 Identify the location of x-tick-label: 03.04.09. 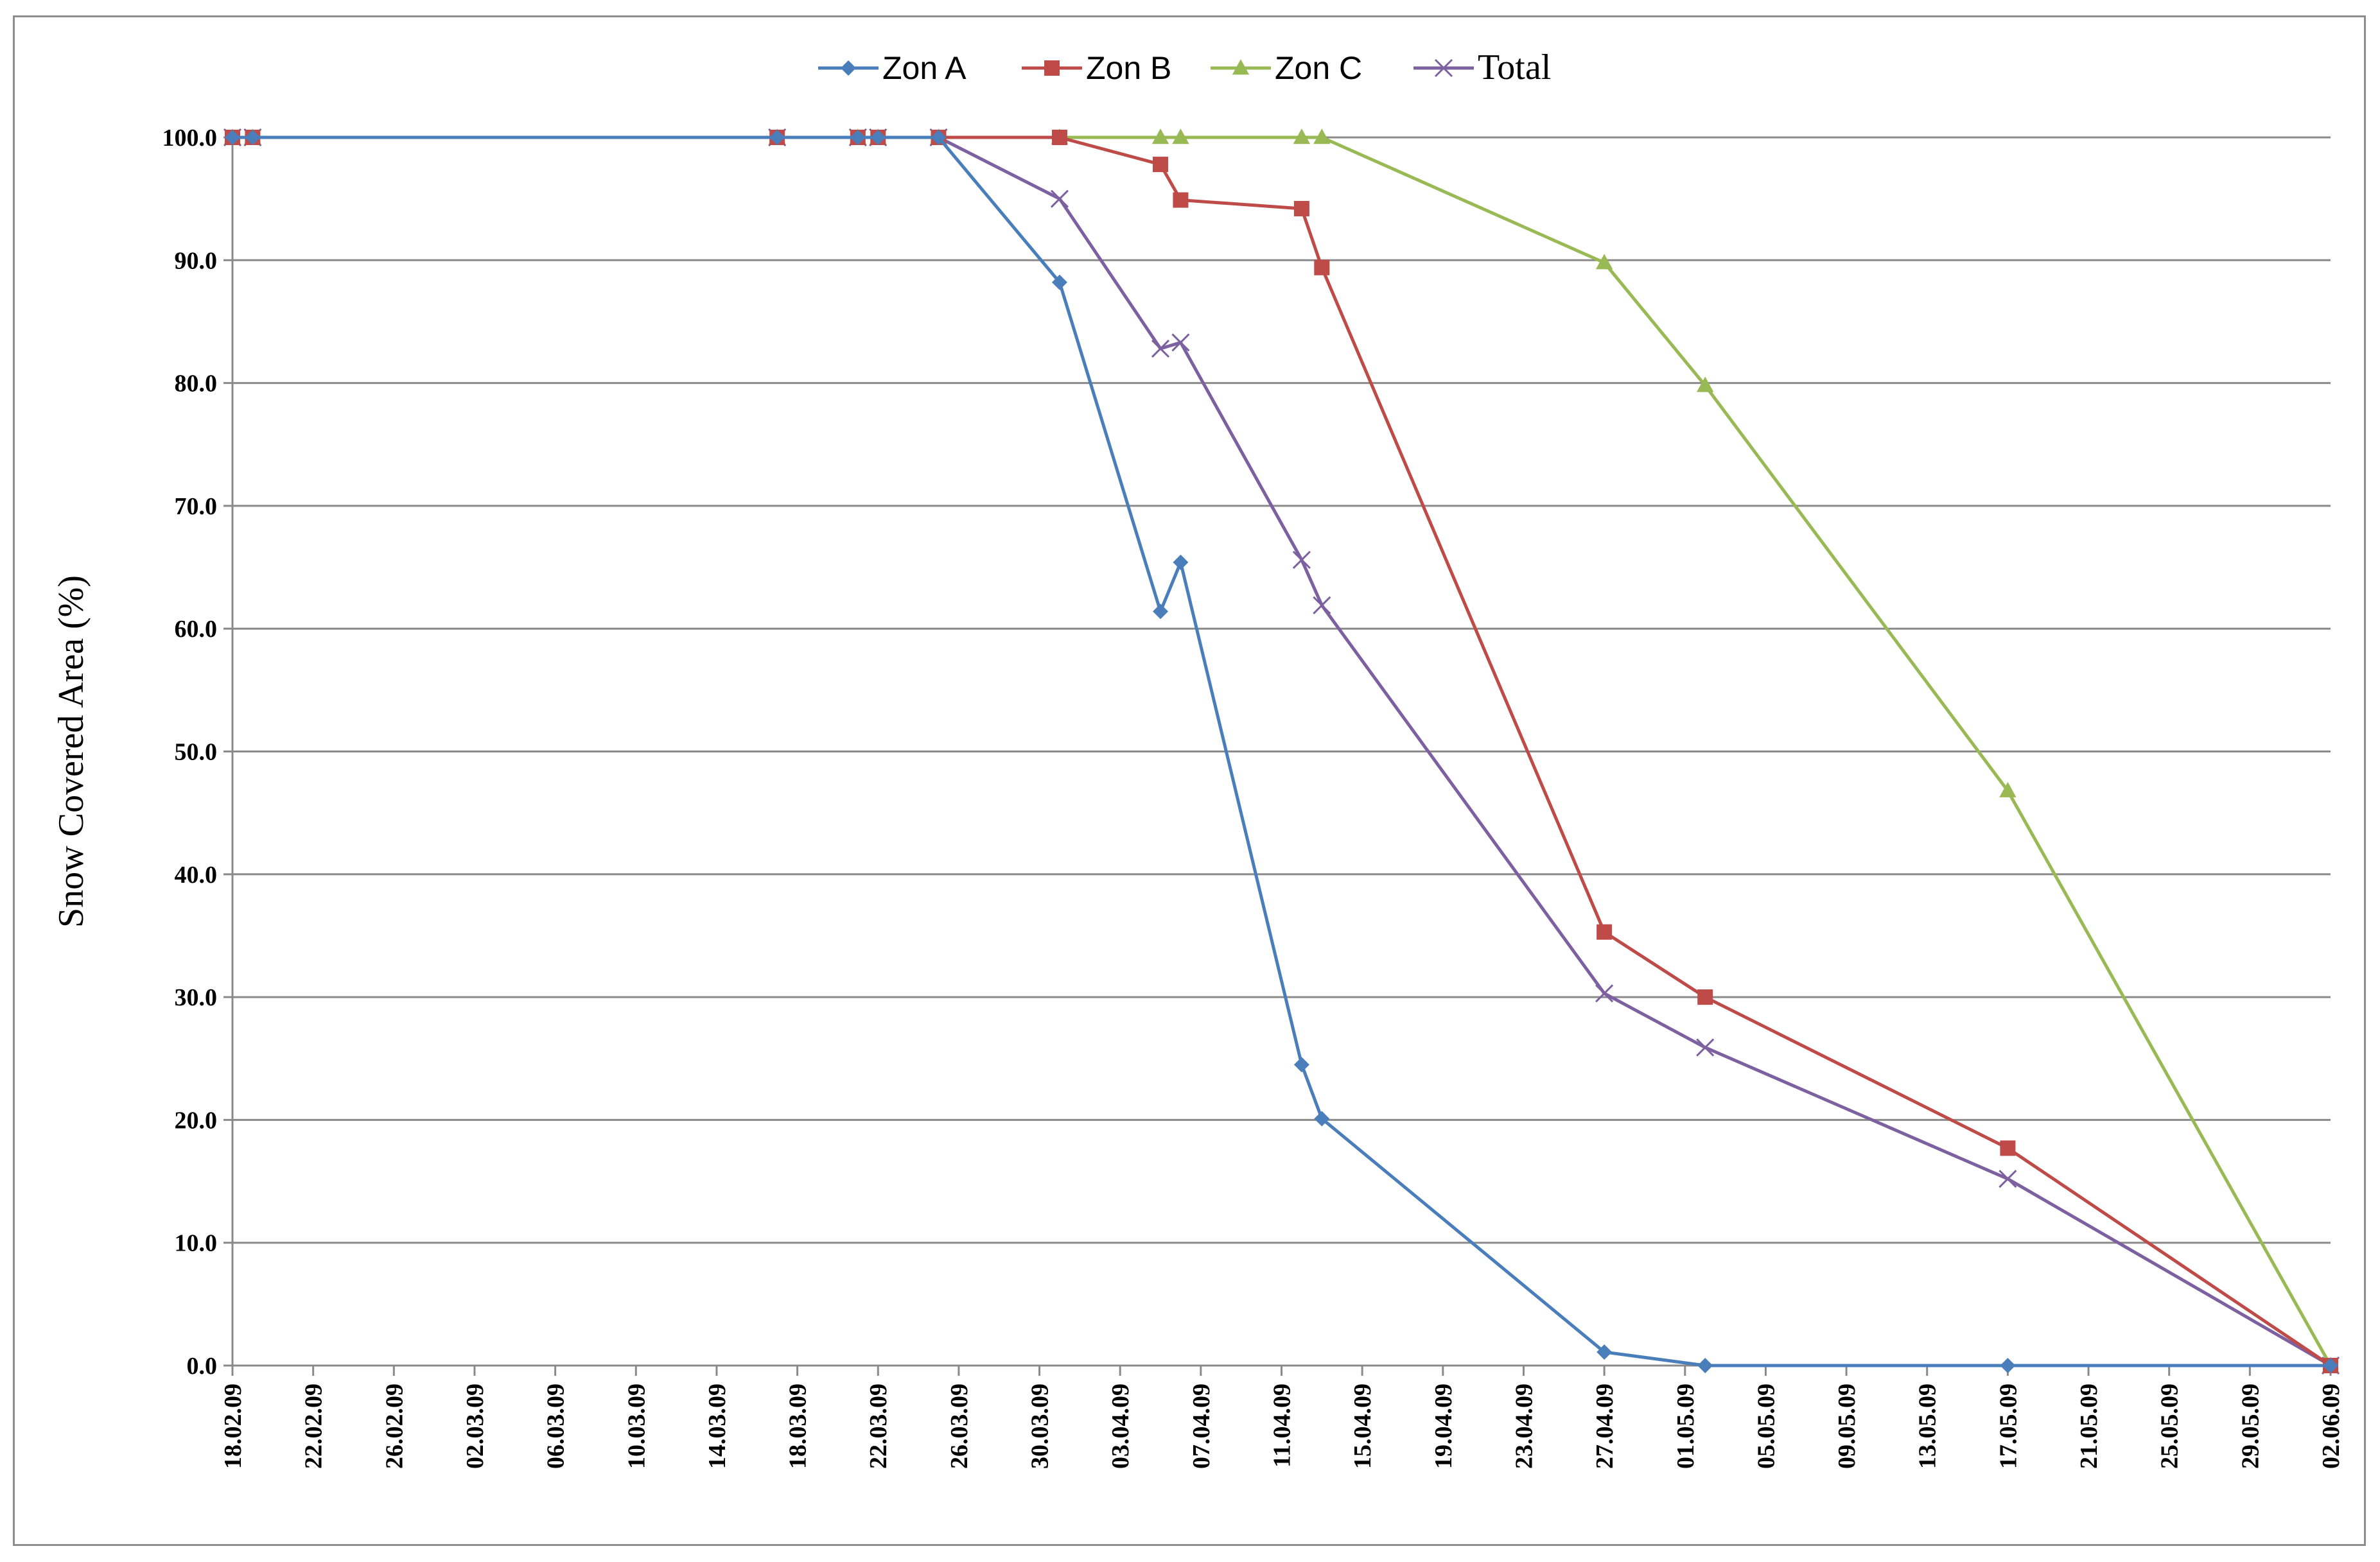
(1120, 1426).